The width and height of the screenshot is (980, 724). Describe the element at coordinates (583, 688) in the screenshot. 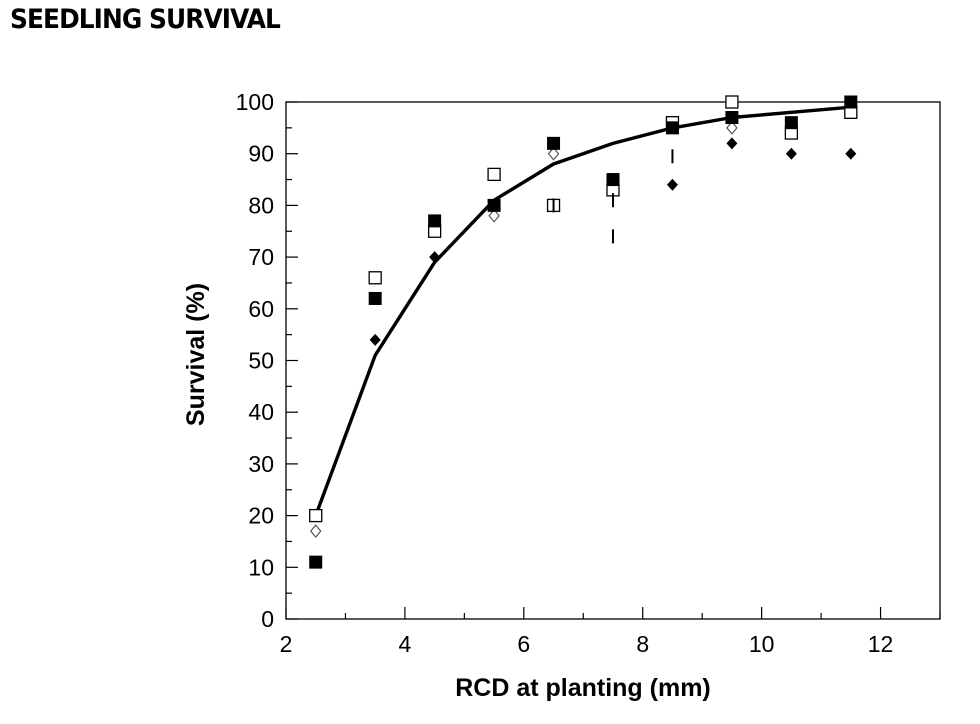

I see `x-axis-title: RCD at planting (mm)` at that location.